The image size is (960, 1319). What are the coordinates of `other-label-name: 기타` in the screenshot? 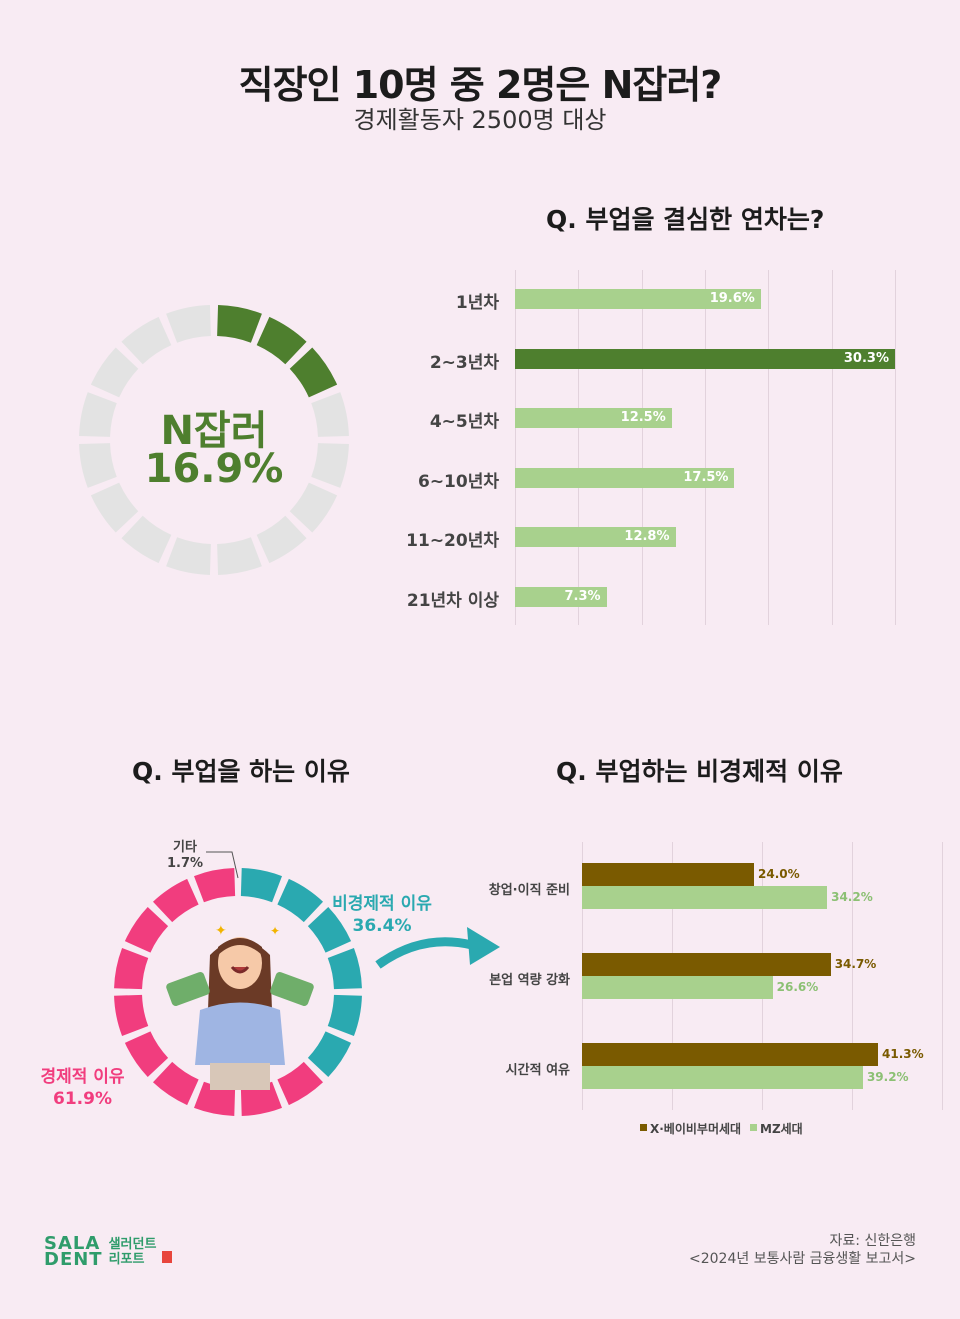 It's located at (185, 847).